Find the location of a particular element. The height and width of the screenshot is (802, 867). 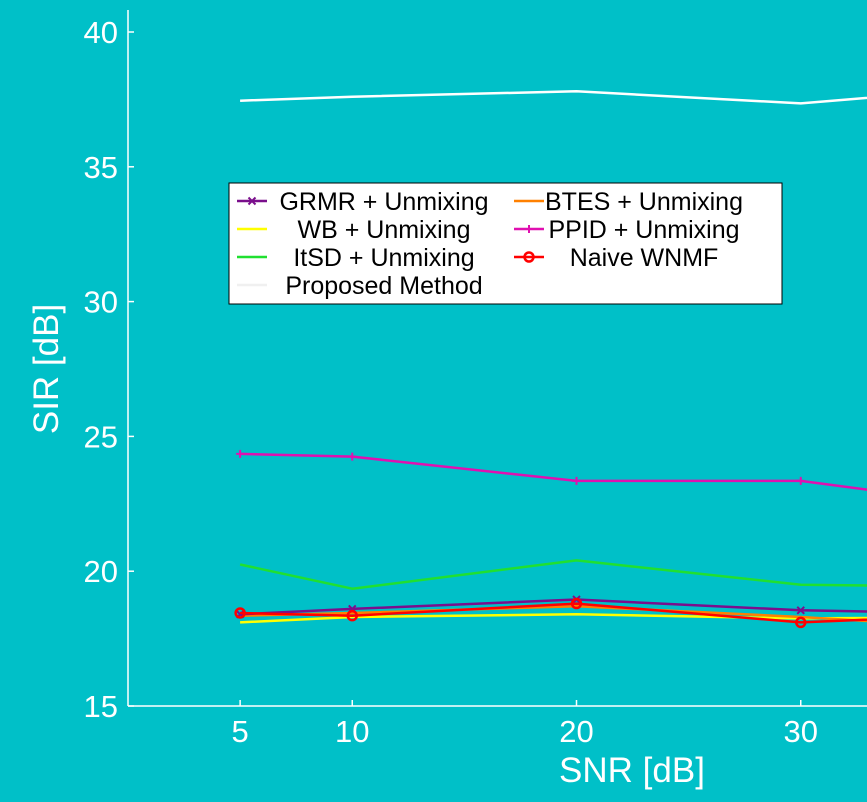

legend-label-grmr-unmixing: GRMR + Unmixing is located at coordinates (383, 202).